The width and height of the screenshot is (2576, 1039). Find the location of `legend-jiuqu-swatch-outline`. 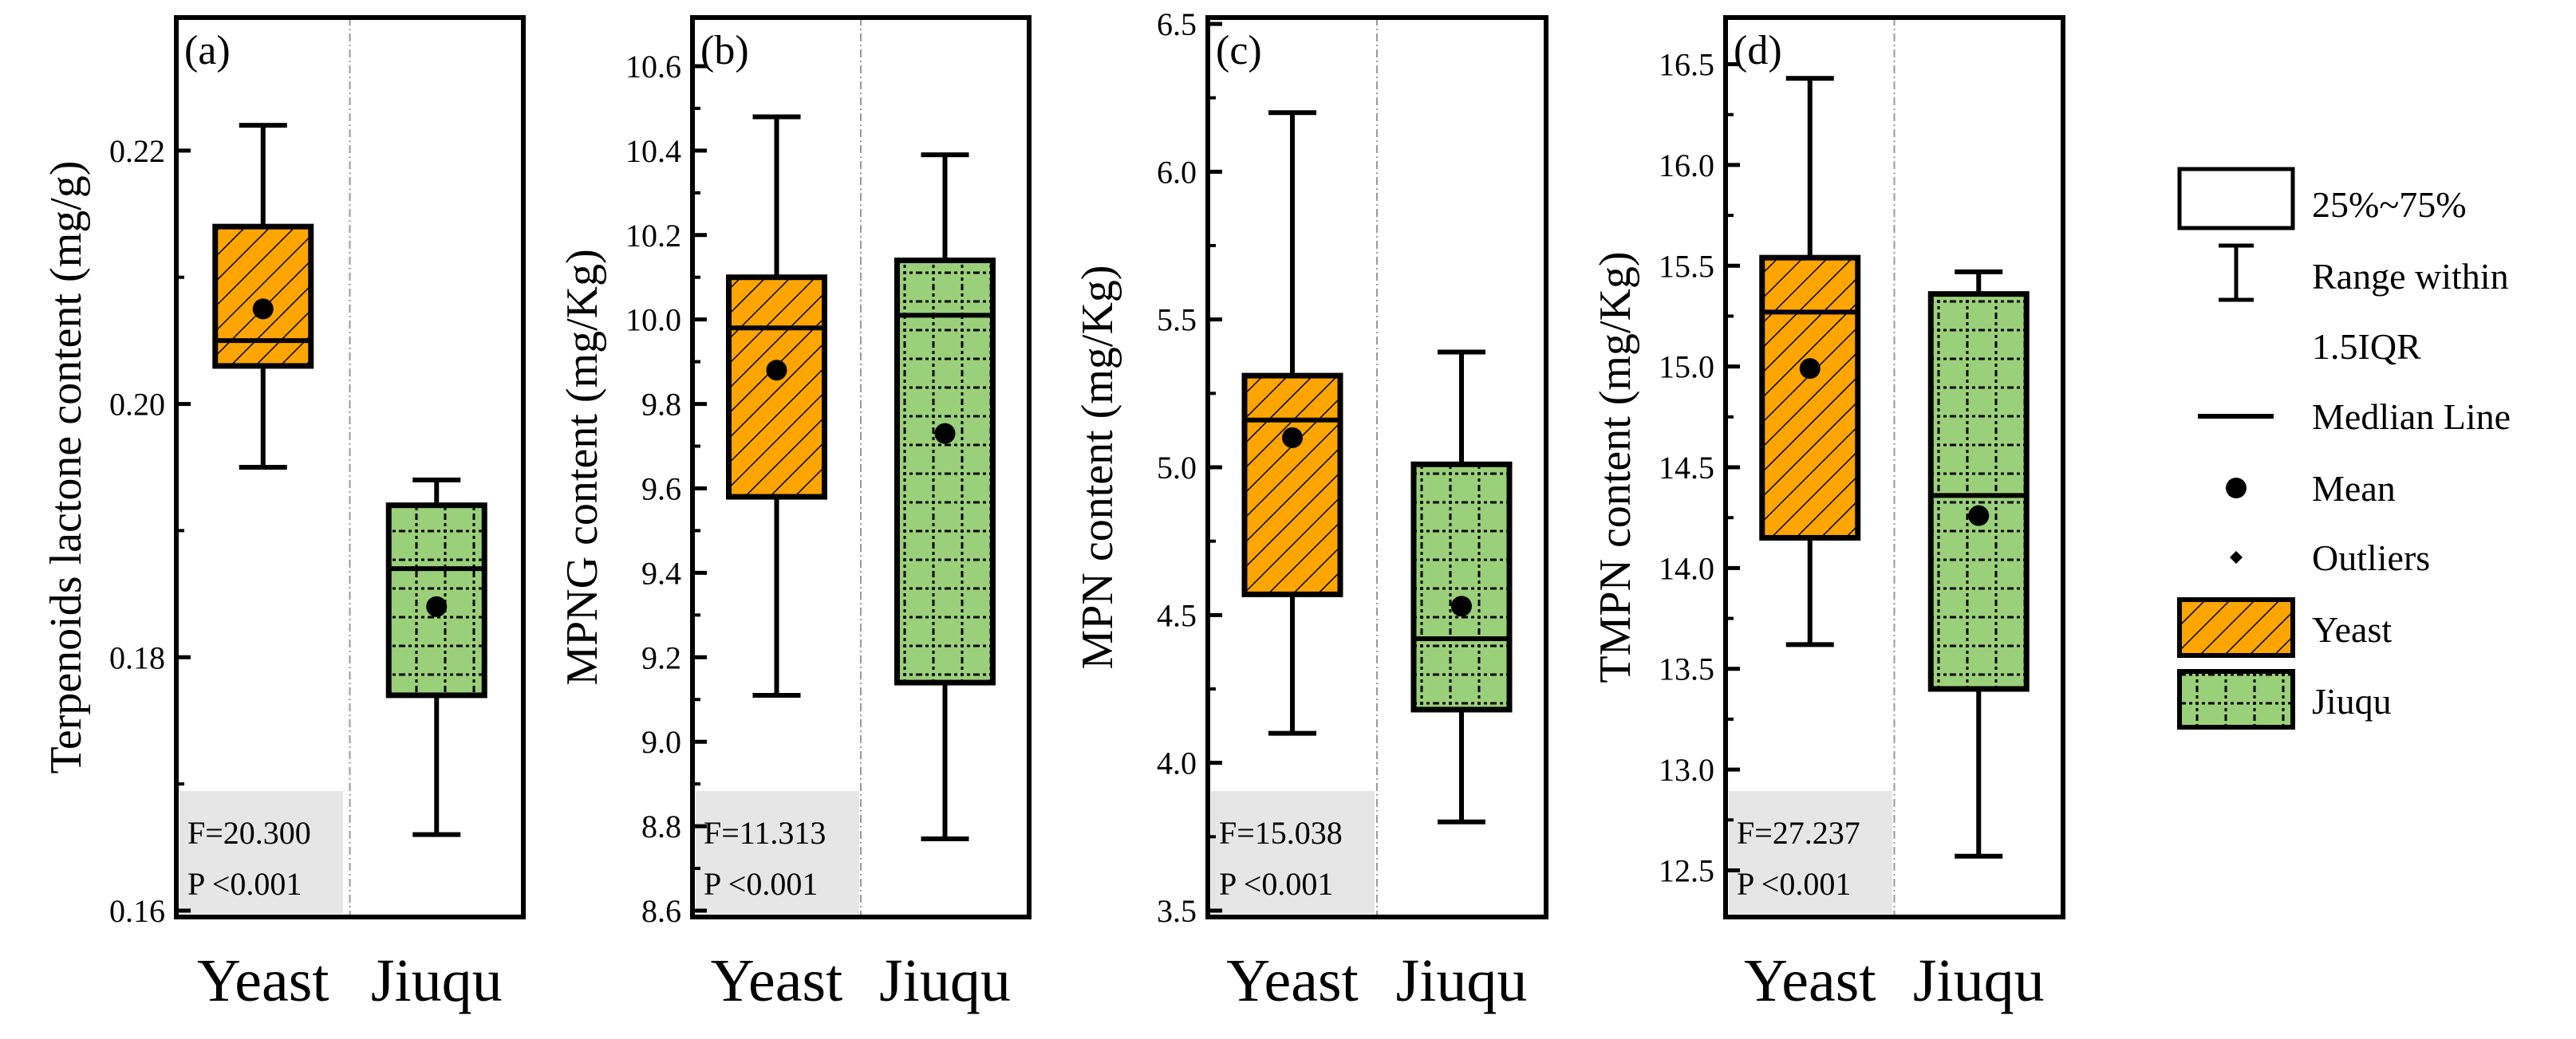

legend-jiuqu-swatch-outline is located at coordinates (2236, 699).